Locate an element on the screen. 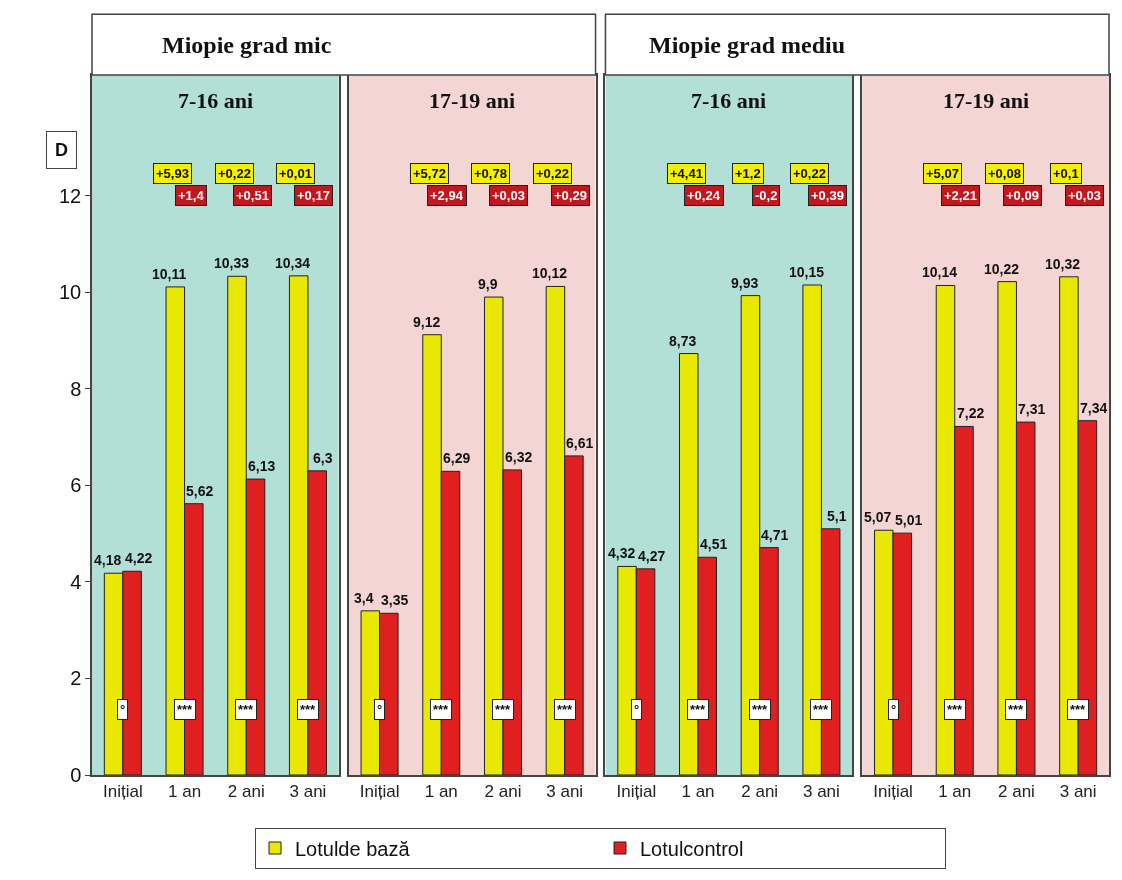 The image size is (1122, 880). data-label: 10,34 is located at coordinates (293, 263).